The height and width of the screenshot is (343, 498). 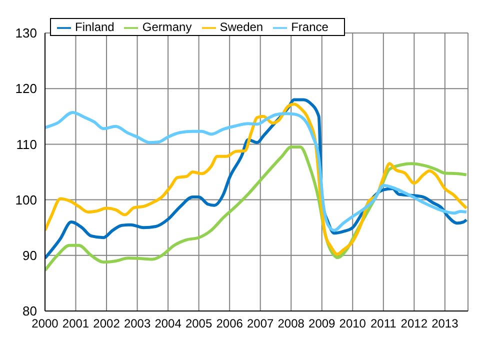 What do you see at coordinates (242, 27) in the screenshot?
I see `legend-label: Sweden` at bounding box center [242, 27].